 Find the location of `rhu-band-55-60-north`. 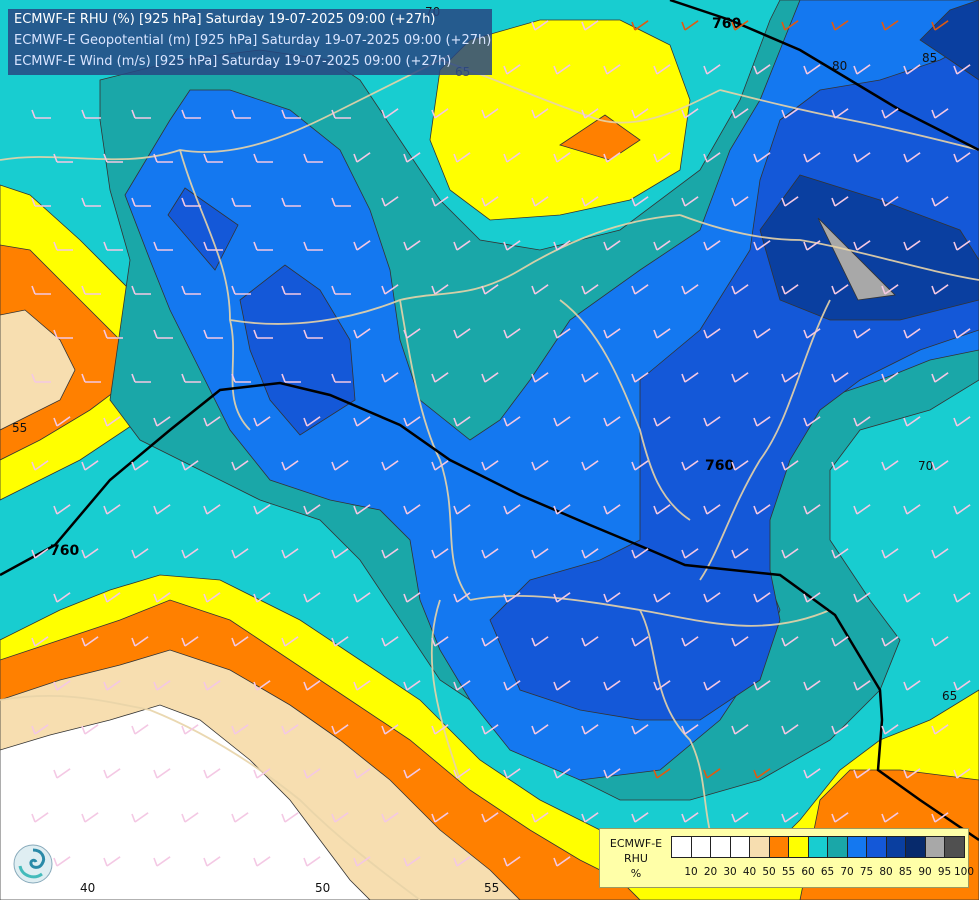

rhu-band-55-60-north is located at coordinates (600, 137).